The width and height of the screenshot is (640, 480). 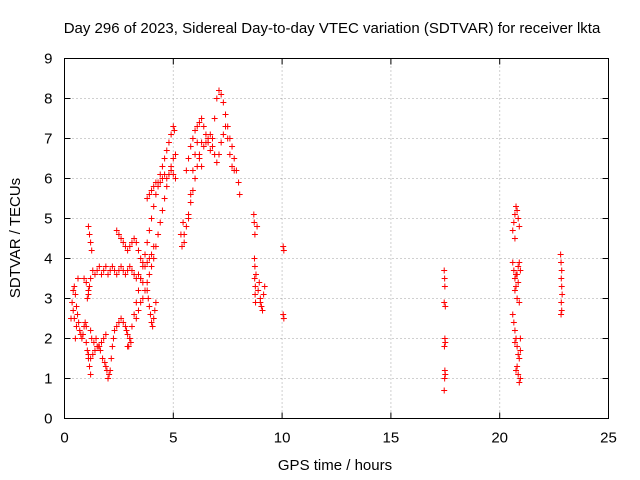 What do you see at coordinates (48, 339) in the screenshot?
I see `y-tick-label: 2` at bounding box center [48, 339].